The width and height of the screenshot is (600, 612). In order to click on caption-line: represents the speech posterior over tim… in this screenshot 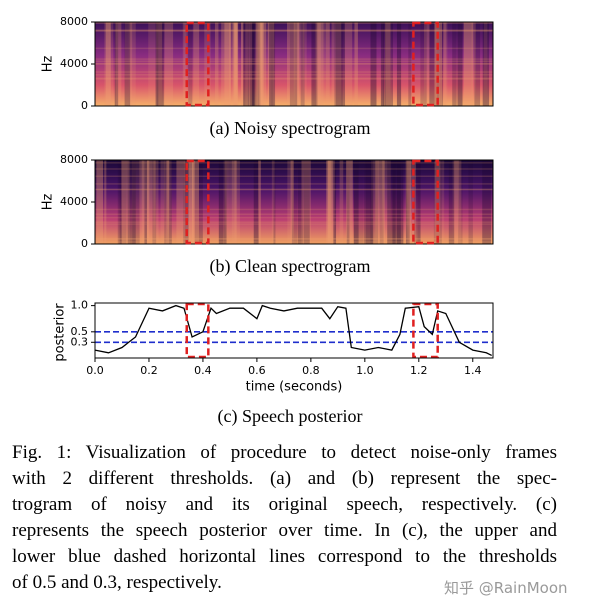, I will do `click(284, 530)`.